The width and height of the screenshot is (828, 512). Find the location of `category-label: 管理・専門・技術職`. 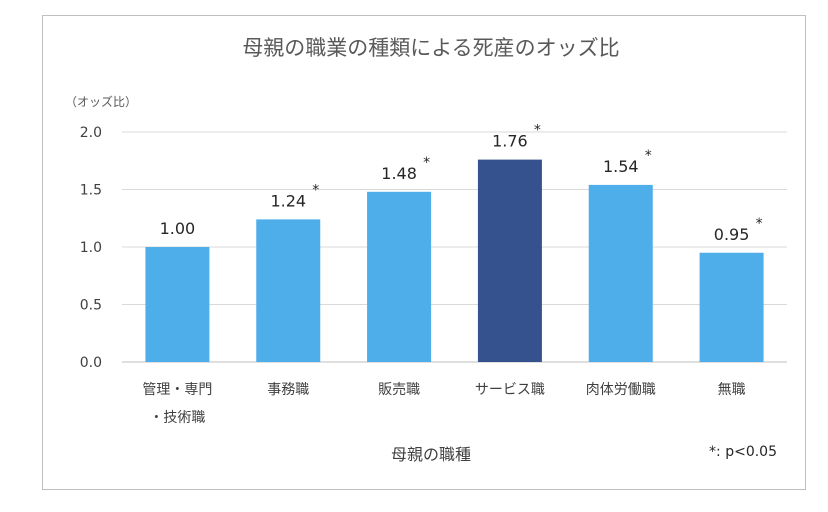

category-label: 管理・専門・技術職 is located at coordinates (177, 404).